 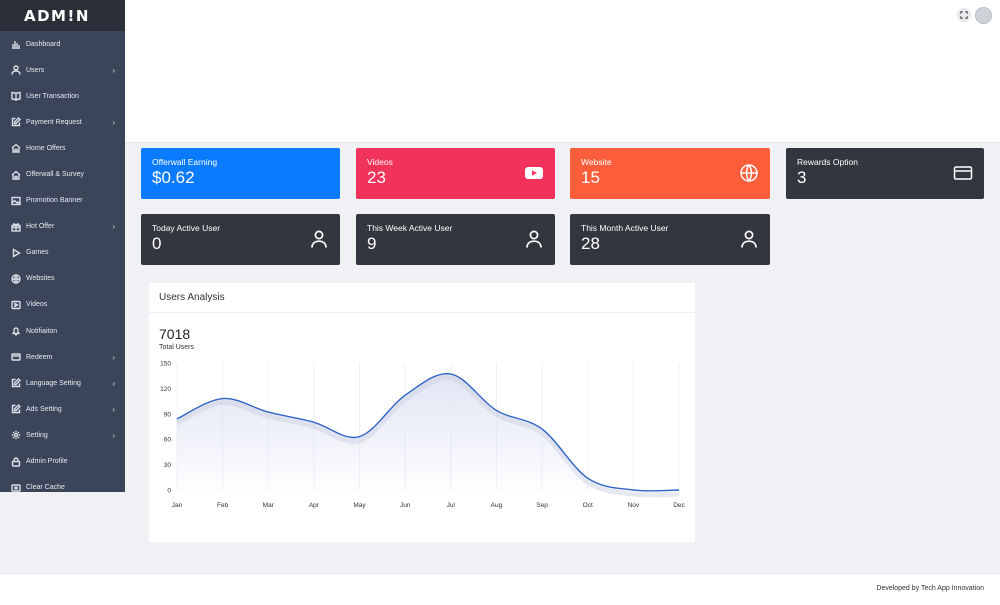 What do you see at coordinates (62, 357) in the screenshot?
I see `sidebar-item-redeem: Redeem ›` at bounding box center [62, 357].